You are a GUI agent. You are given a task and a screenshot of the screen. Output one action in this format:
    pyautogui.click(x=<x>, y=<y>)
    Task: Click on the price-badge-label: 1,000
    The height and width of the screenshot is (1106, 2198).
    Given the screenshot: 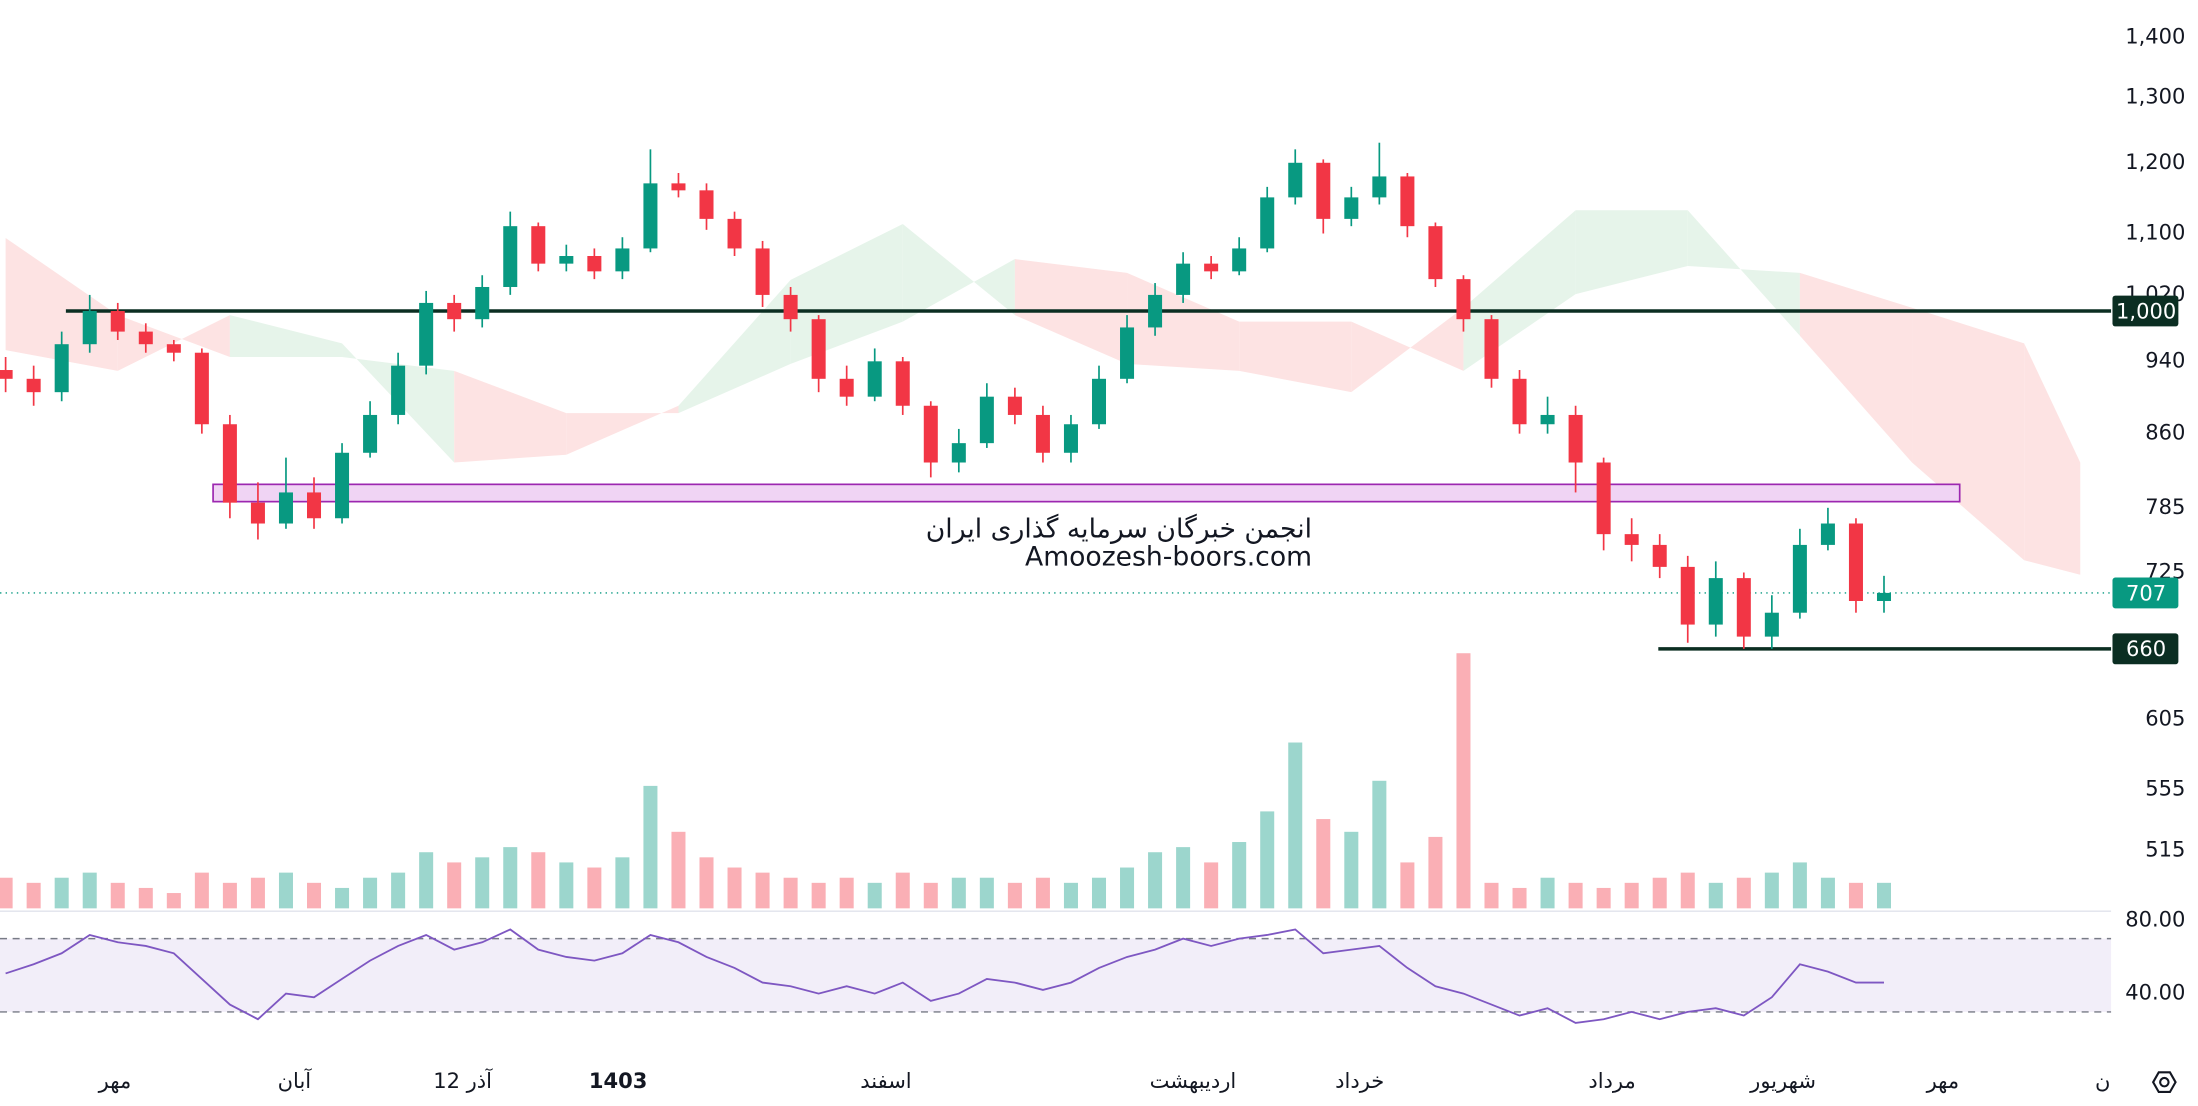 What is the action you would take?
    pyautogui.click(x=2146, y=310)
    